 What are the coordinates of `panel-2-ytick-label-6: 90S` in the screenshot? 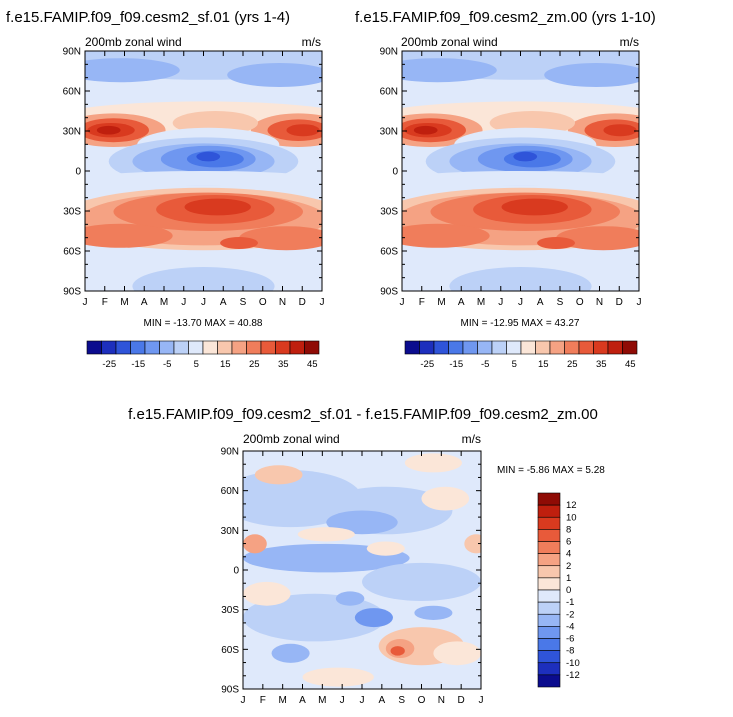 It's located at (389, 292).